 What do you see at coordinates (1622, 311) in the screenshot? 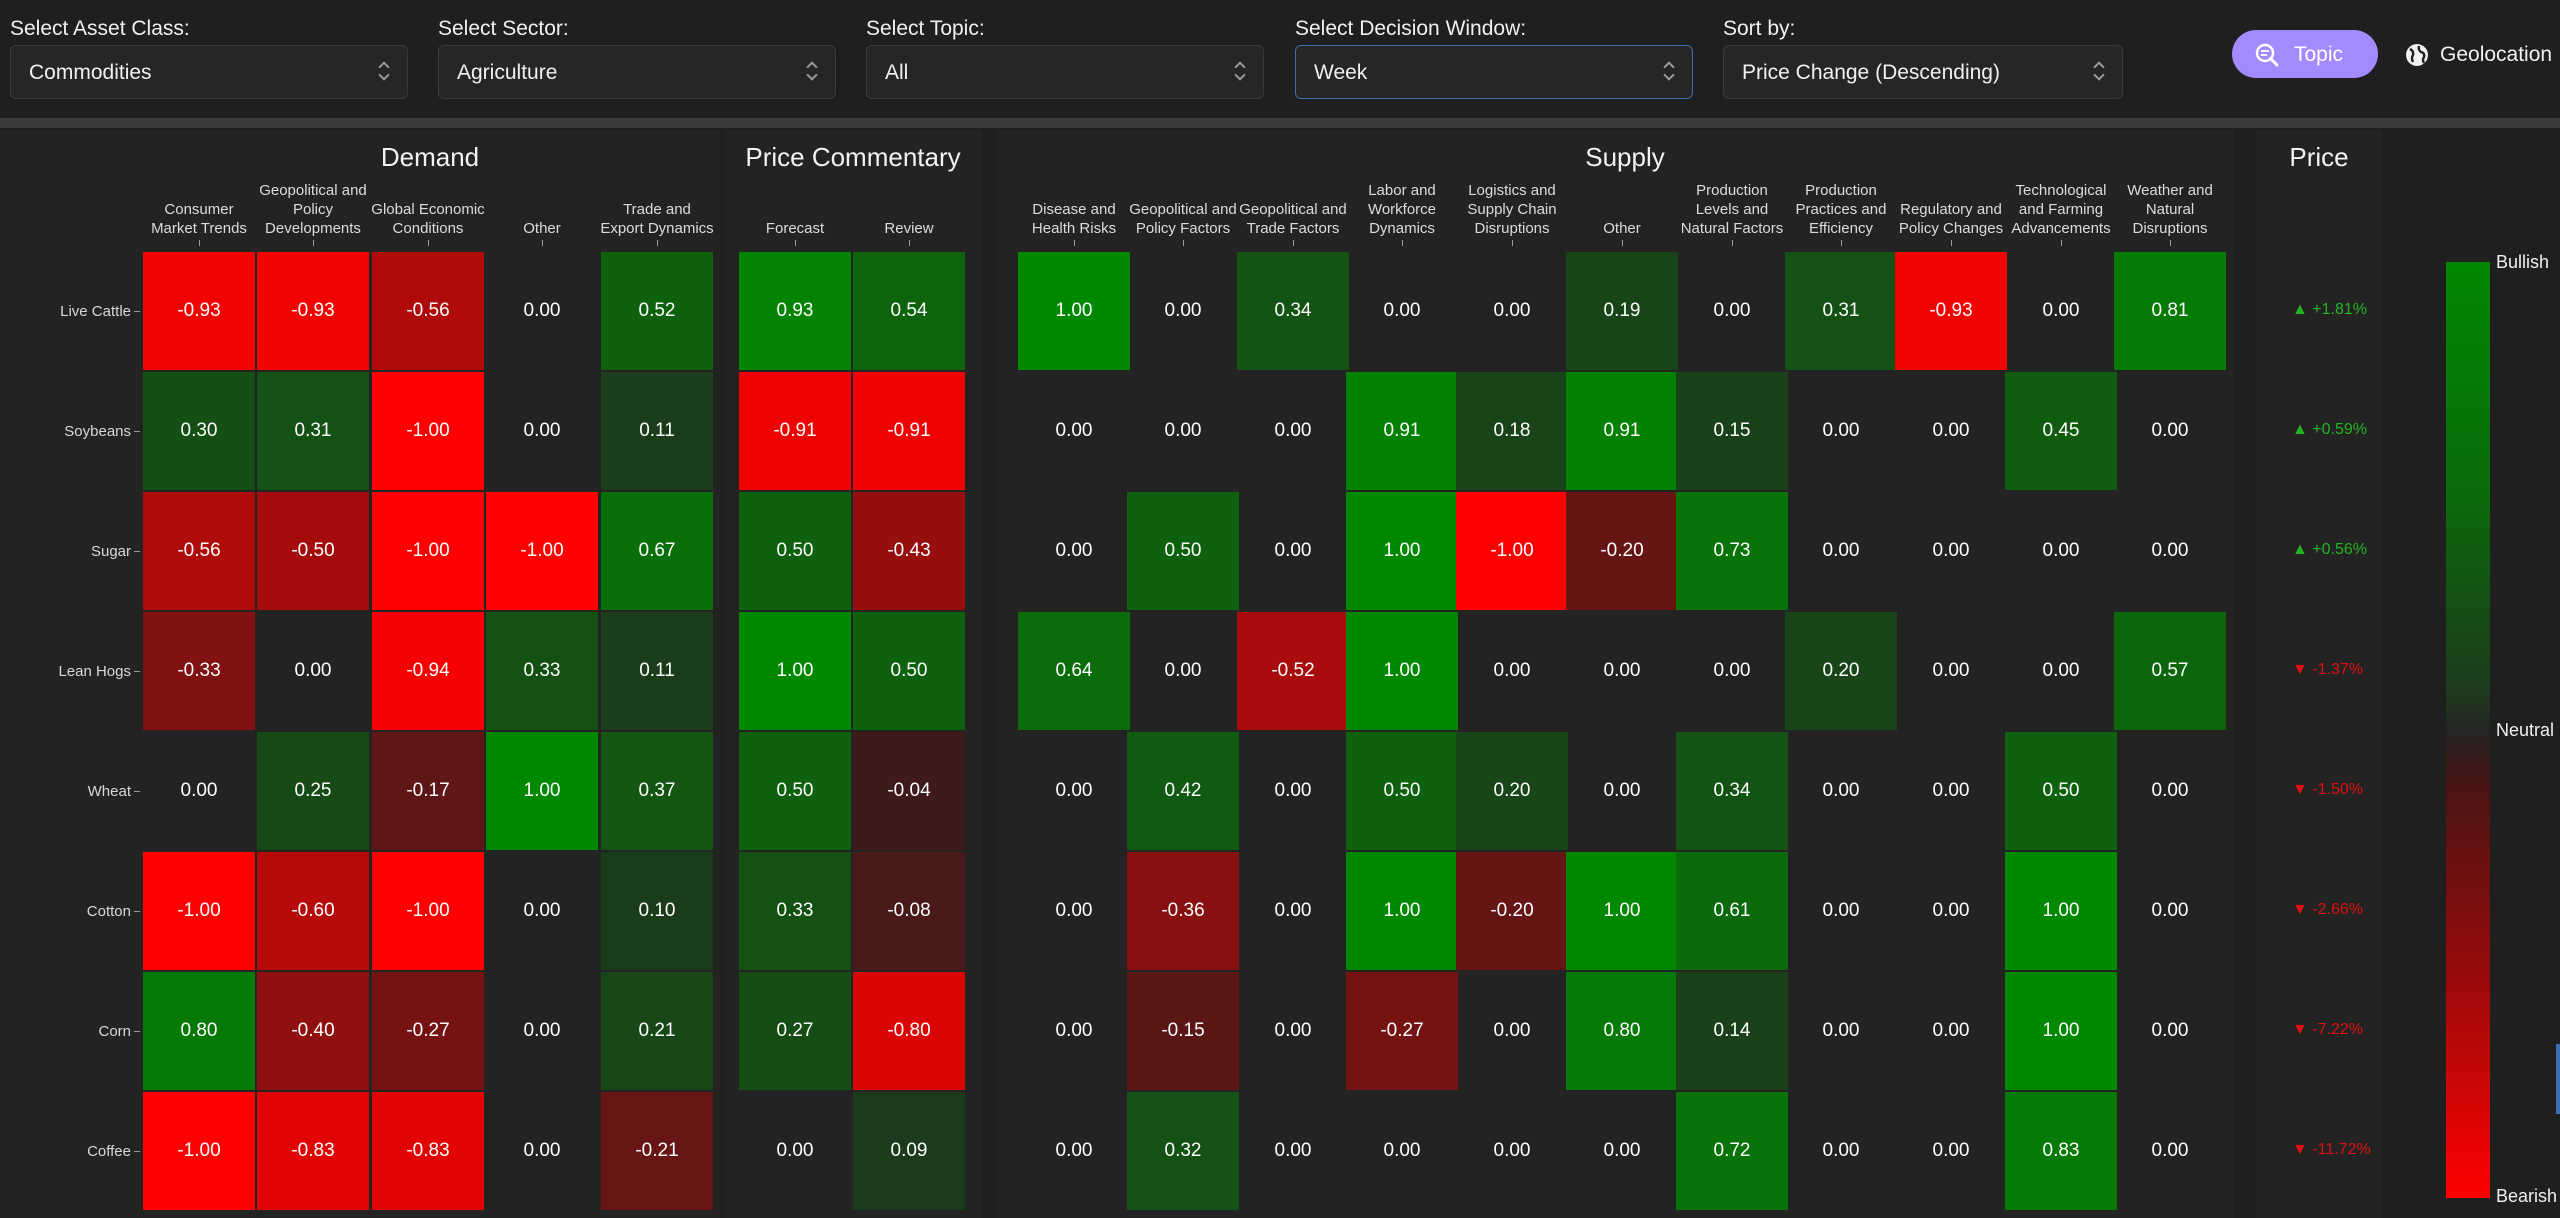
I see `heatmap-cell: 0.19` at bounding box center [1622, 311].